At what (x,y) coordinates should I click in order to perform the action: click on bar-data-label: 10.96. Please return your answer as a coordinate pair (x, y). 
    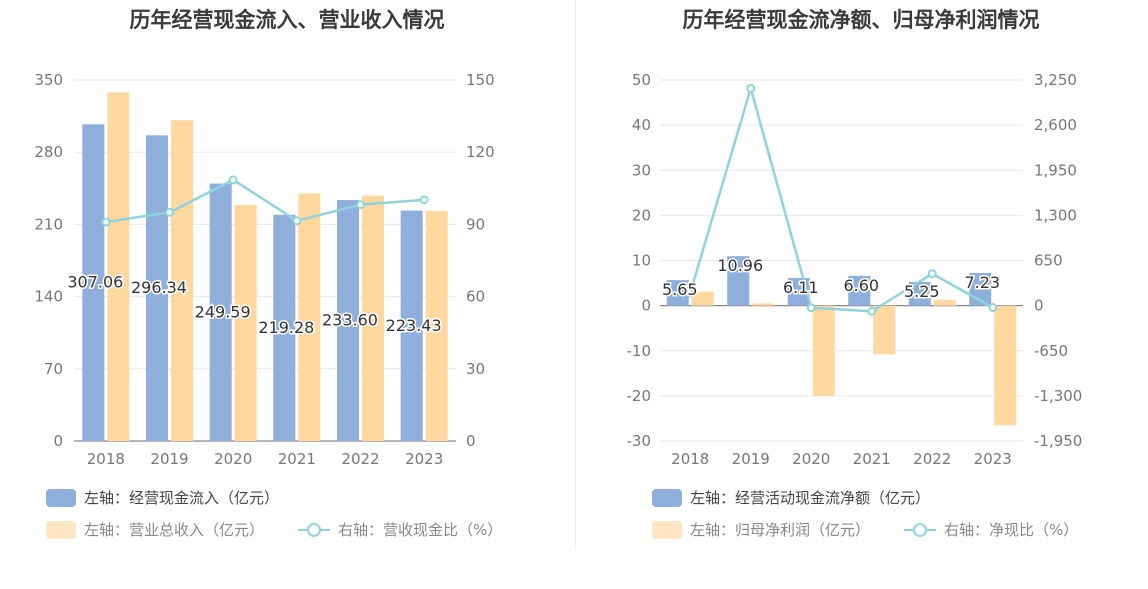
    Looking at the image, I should click on (740, 265).